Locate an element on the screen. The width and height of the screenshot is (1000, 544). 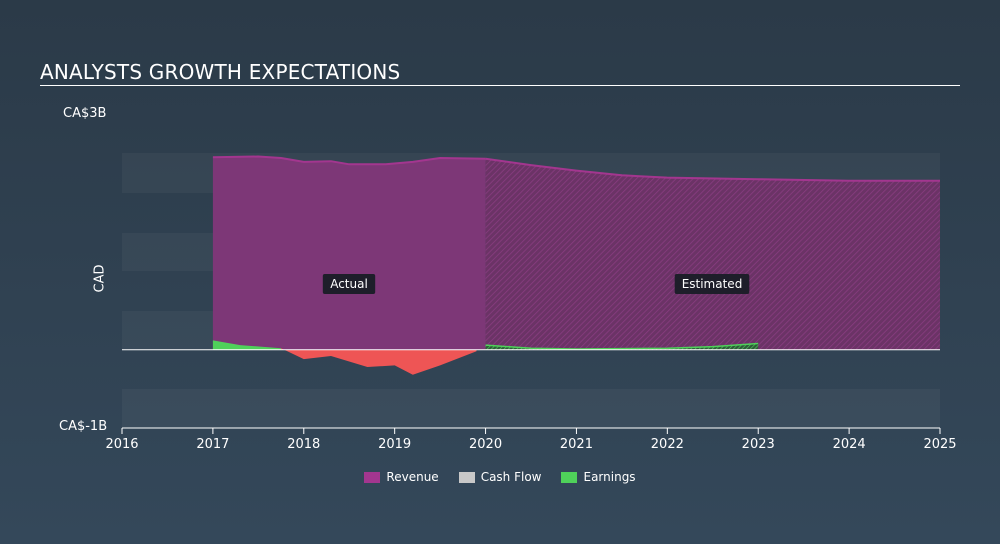
actual-label: Actual is located at coordinates (349, 284).